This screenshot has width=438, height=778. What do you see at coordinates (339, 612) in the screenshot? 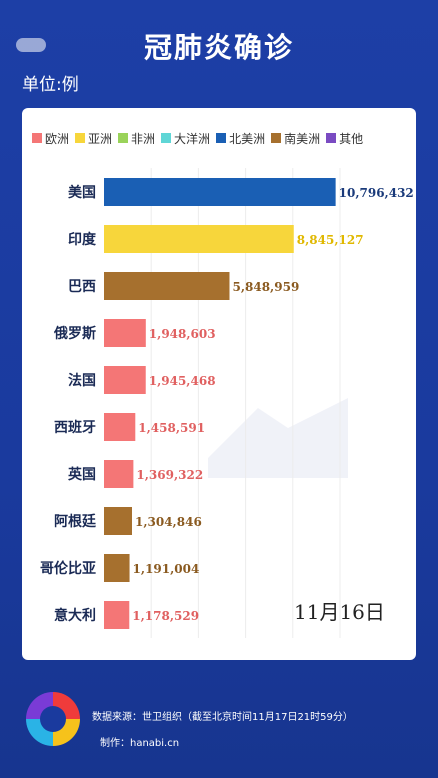
I see `date-label: 11月16日` at bounding box center [339, 612].